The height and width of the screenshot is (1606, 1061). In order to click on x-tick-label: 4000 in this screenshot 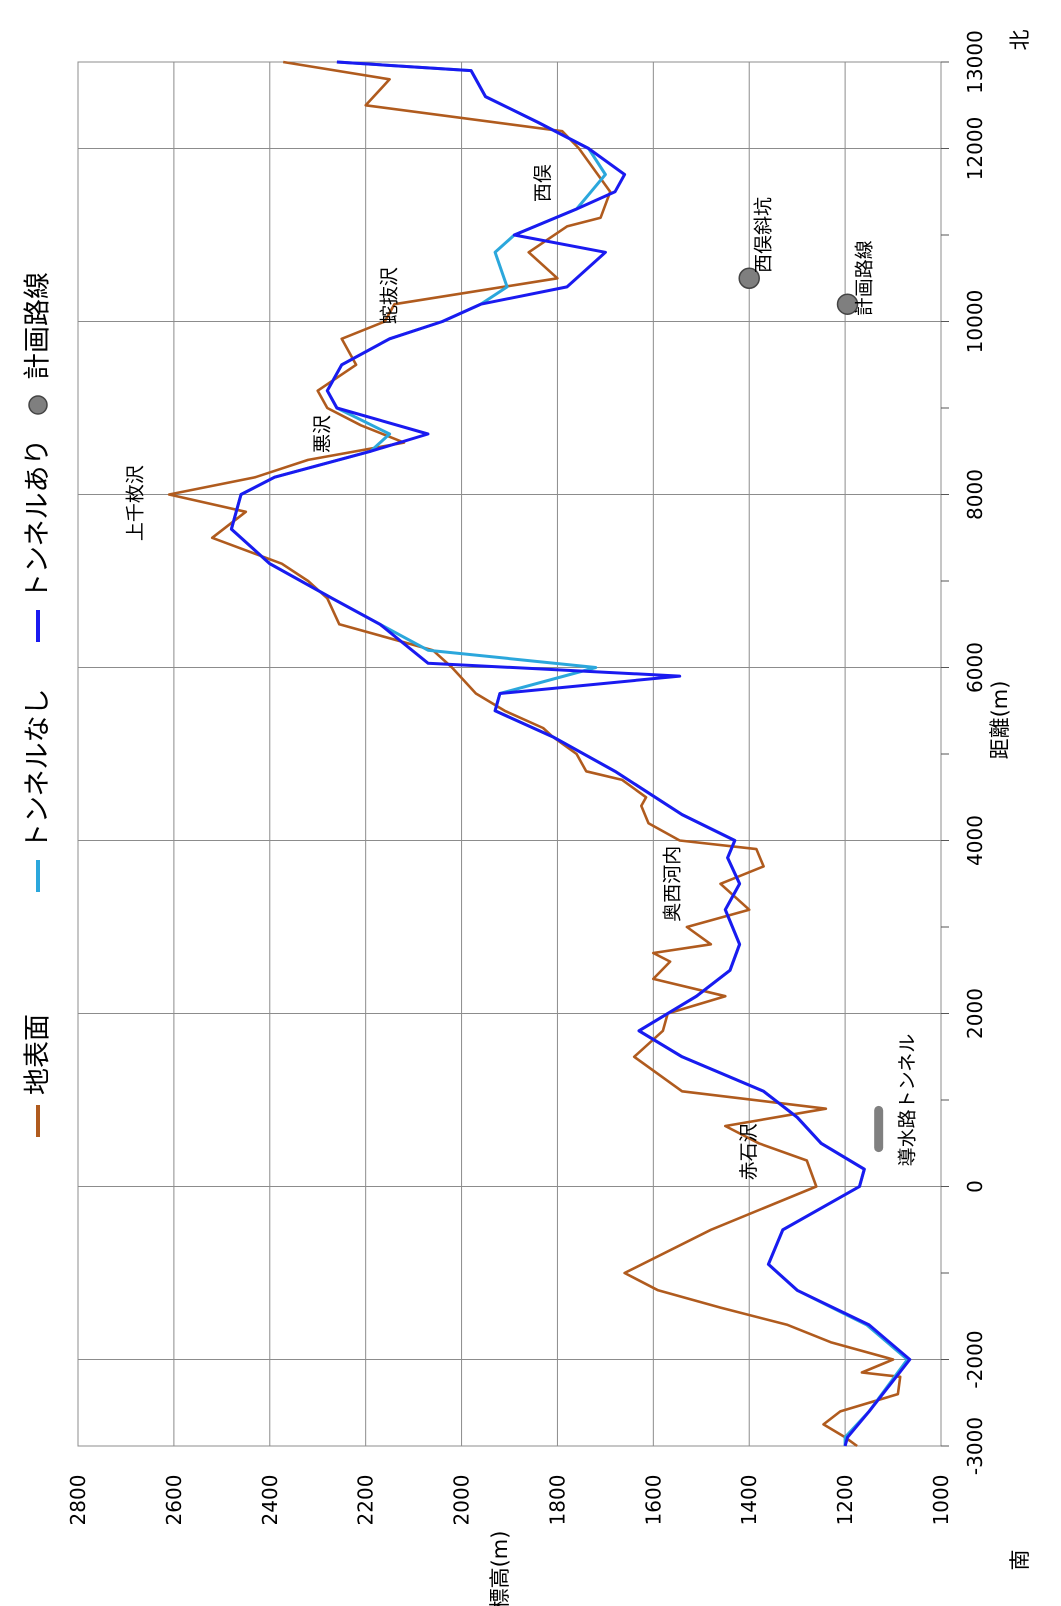, I will do `click(975, 840)`.